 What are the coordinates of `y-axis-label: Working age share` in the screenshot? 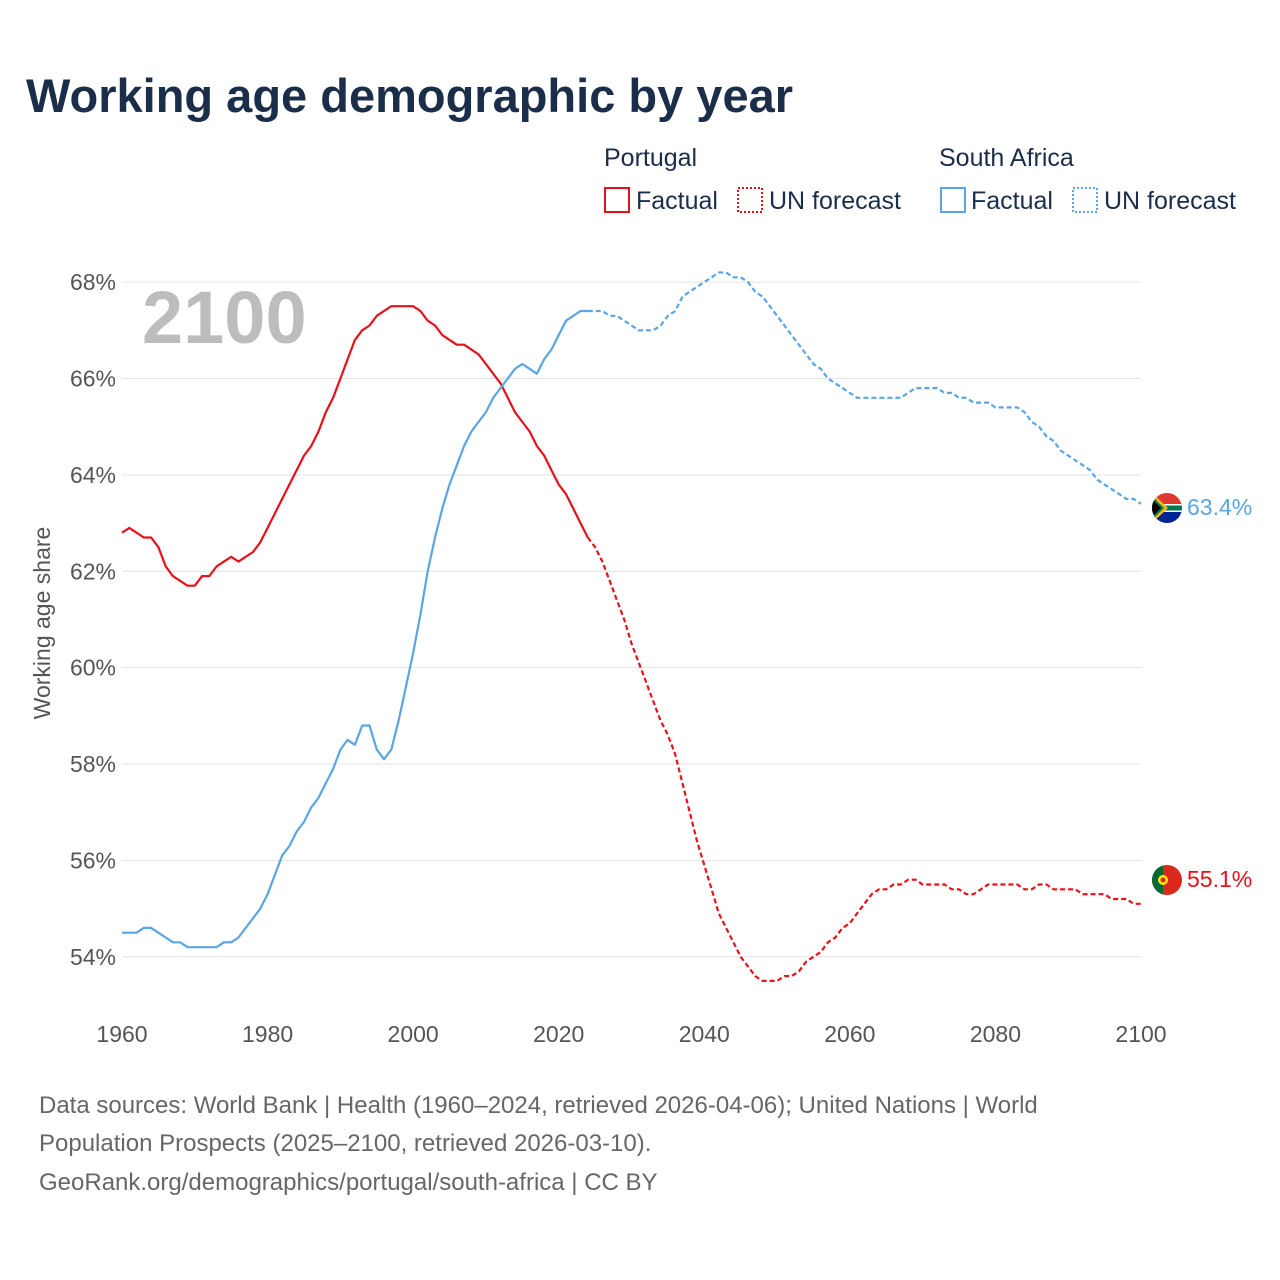 It's located at (42, 623).